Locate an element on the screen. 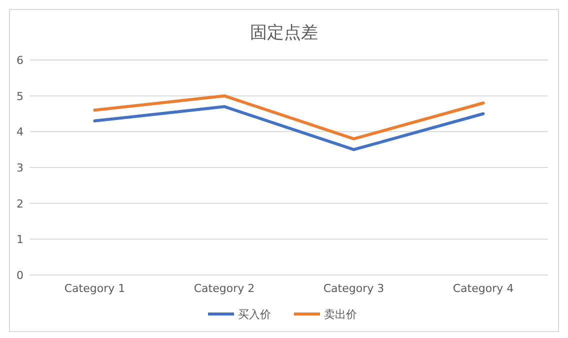 This screenshot has height=338, width=568. chart-title: 固定点差 is located at coordinates (284, 33).